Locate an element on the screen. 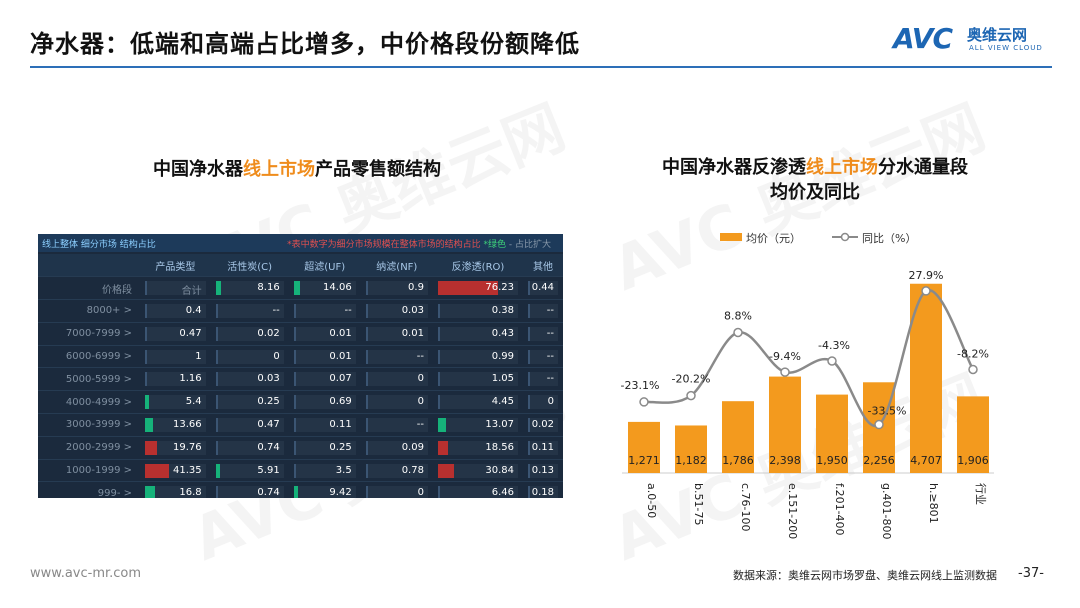 This screenshot has height=608, width=1080. cell-box: 0.47 is located at coordinates (175, 333).